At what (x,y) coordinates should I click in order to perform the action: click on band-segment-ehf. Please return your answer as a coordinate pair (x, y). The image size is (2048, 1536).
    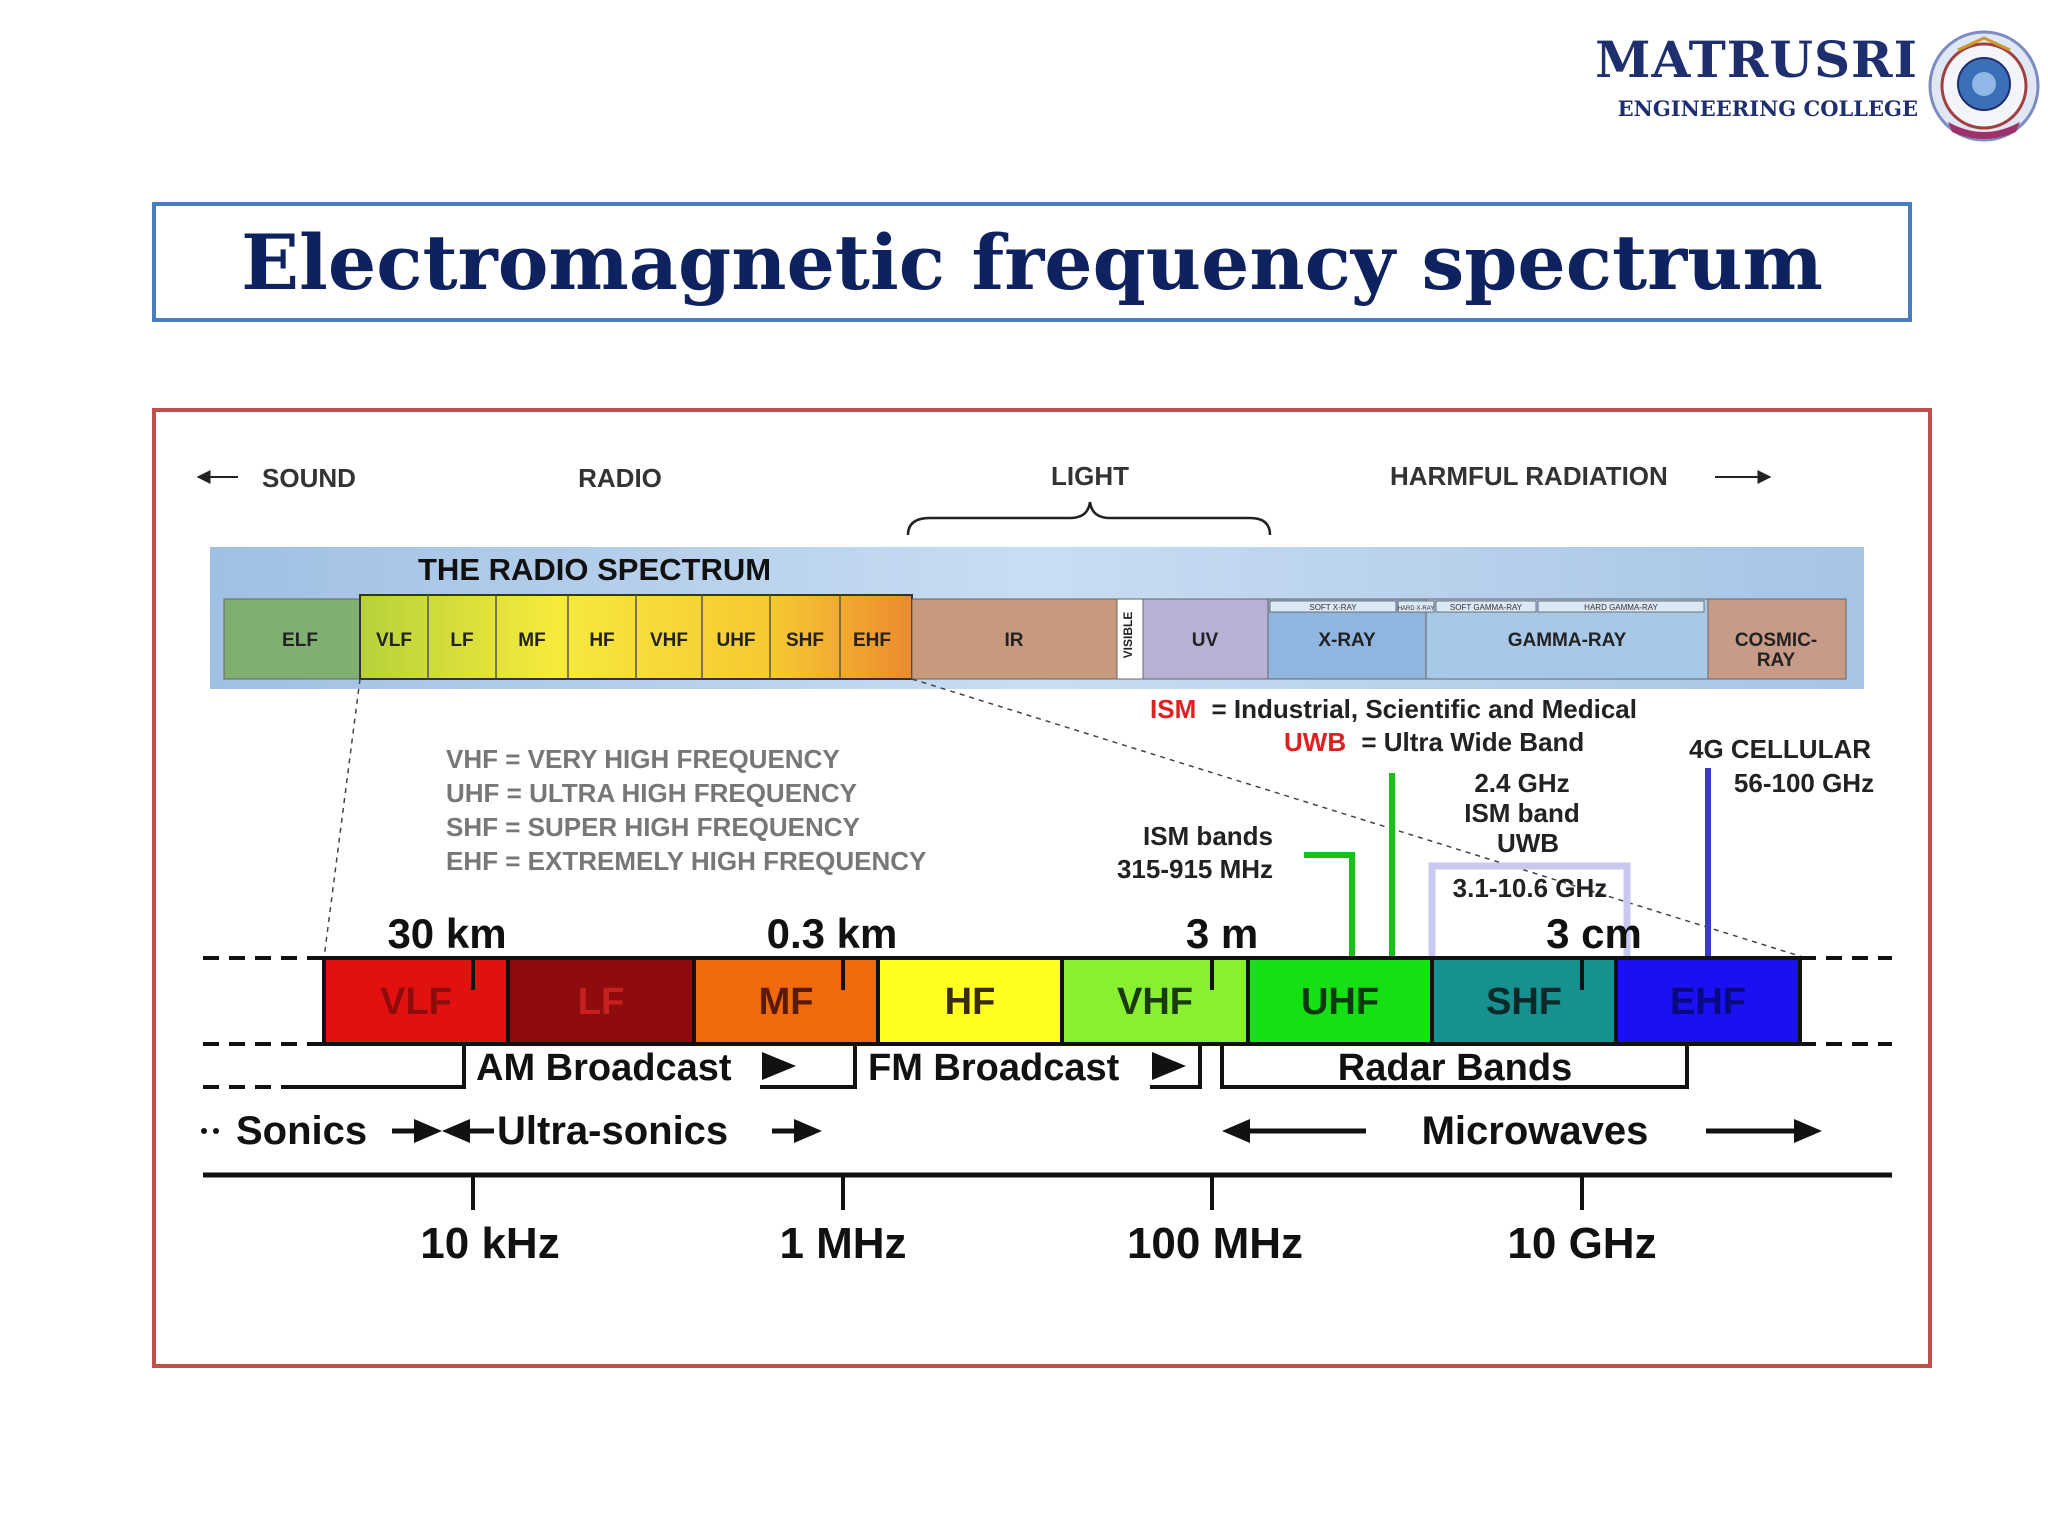
    Looking at the image, I should click on (1708, 1001).